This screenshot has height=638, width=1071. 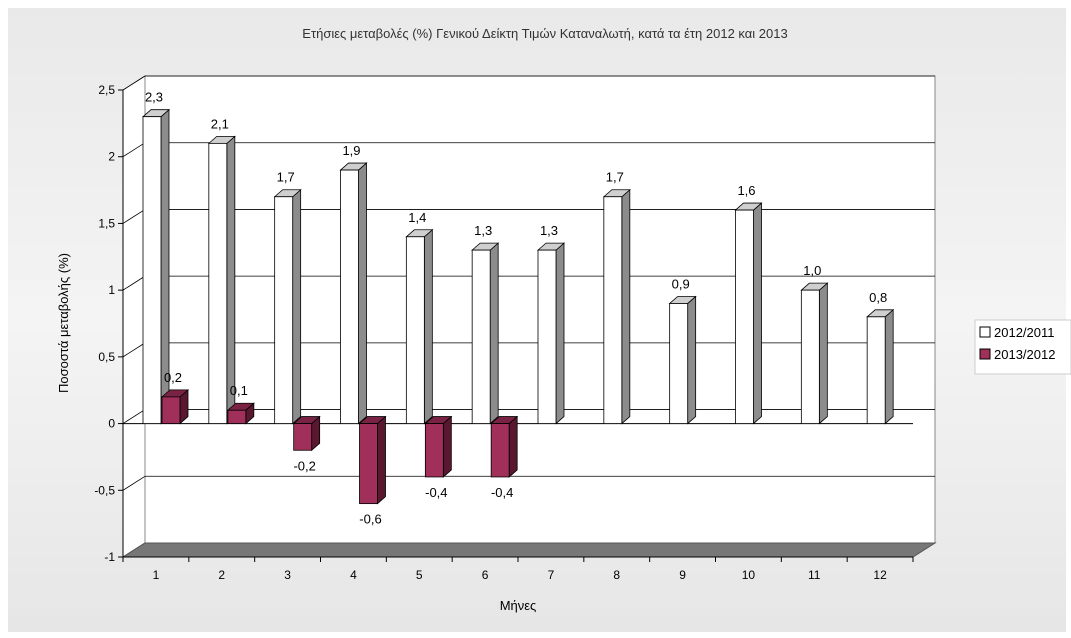 I want to click on legend-box, so click(x=1022, y=347).